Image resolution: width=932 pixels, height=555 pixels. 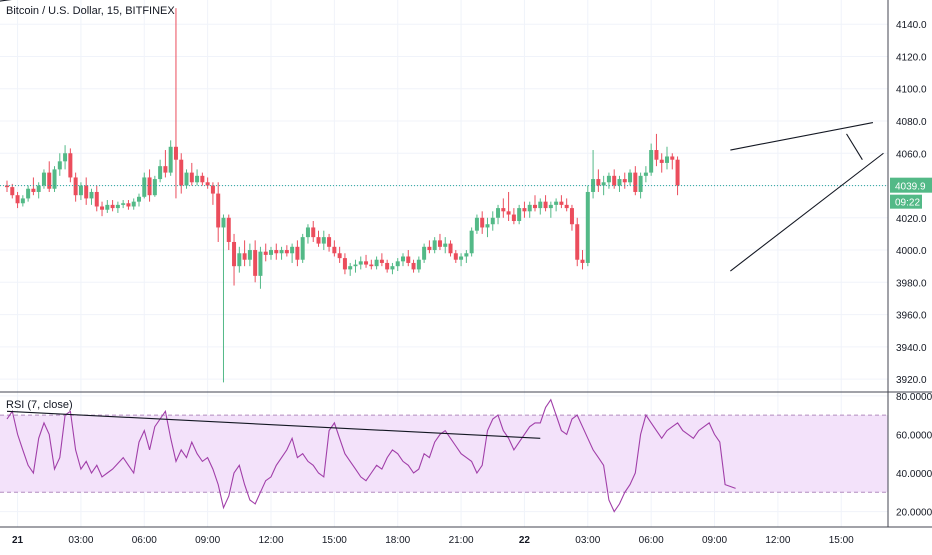 I want to click on rsi-indicator-label: RSI (7, close), so click(x=39, y=405).